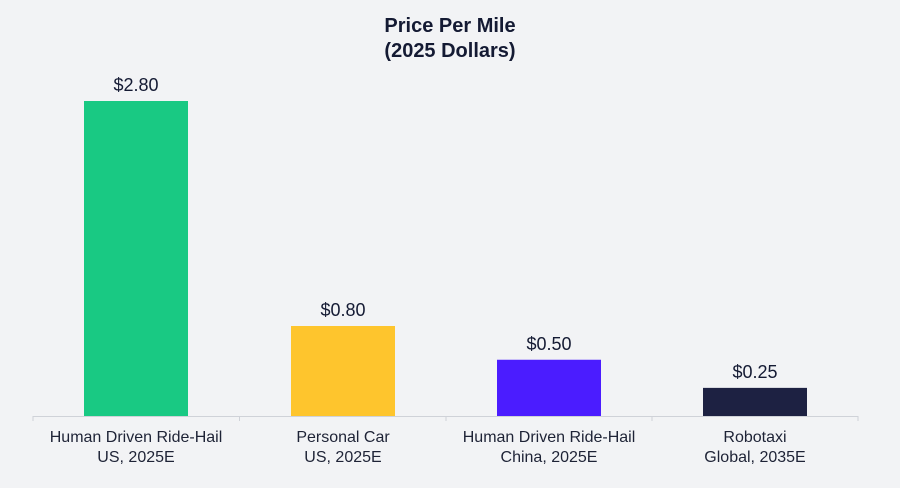  What do you see at coordinates (754, 372) in the screenshot?
I see `bar-value-label-4: $0.25` at bounding box center [754, 372].